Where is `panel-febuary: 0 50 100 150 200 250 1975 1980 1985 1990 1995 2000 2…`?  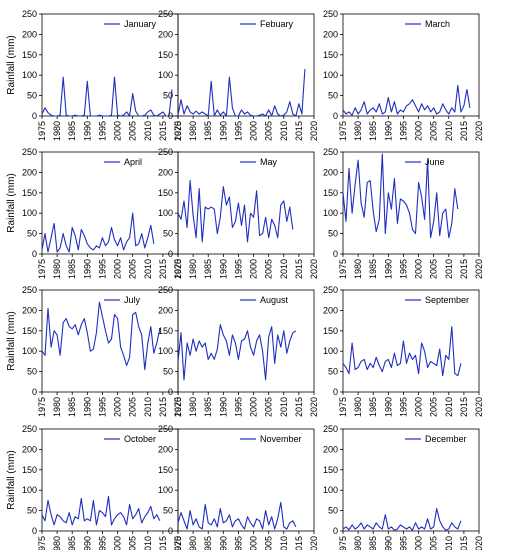 panel-febuary: 0 50 100 150 200 250 1975 1980 1985 1990 1995 2000 2… is located at coordinates (238, 75).